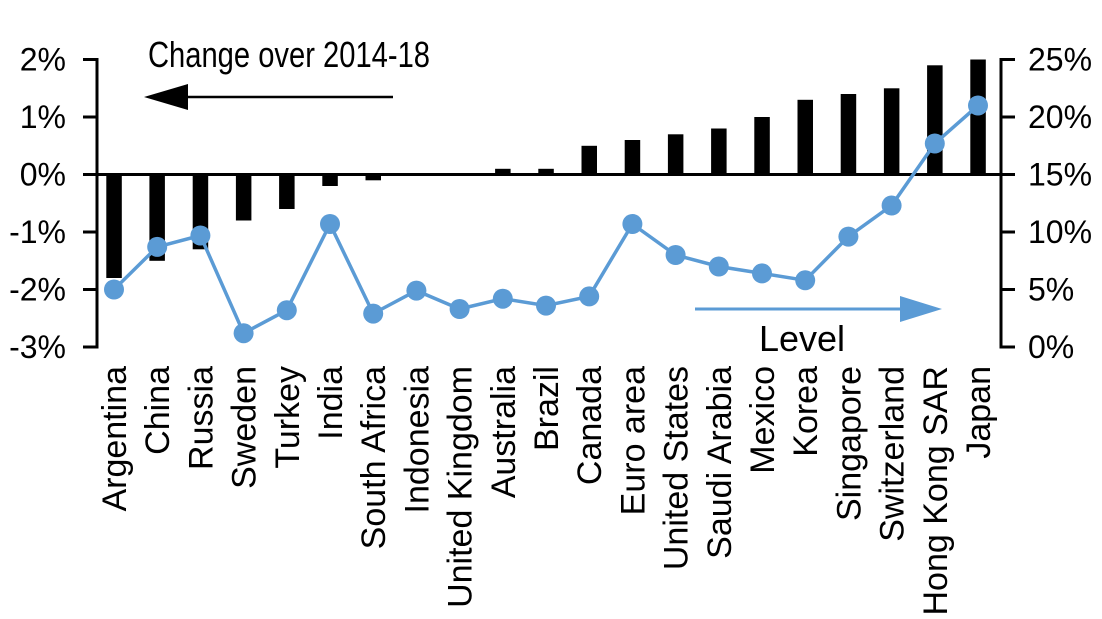 The height and width of the screenshot is (619, 1102). Describe the element at coordinates (805, 280) in the screenshot. I see `level-point-korea` at that location.